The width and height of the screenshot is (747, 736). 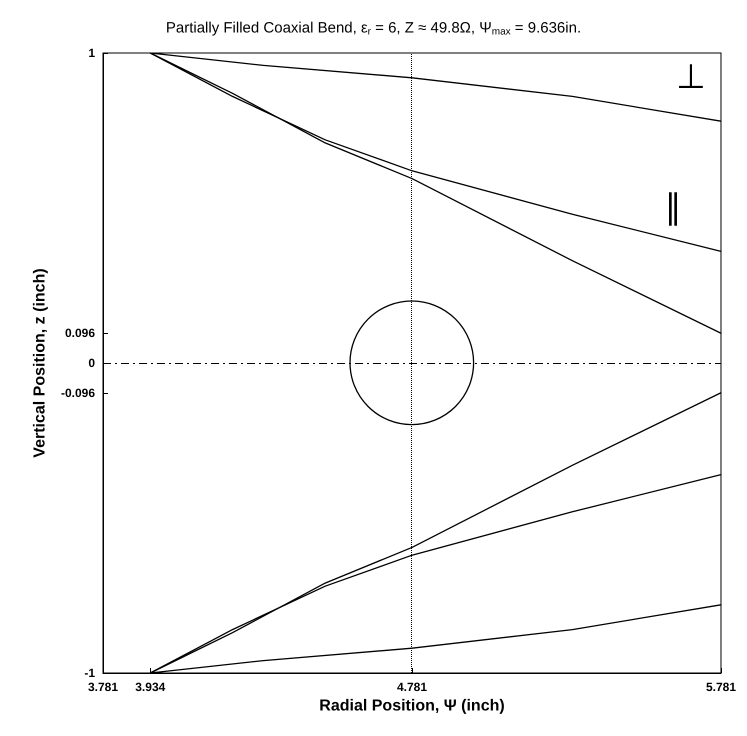 I want to click on y-tick-label: 0.096, so click(x=80, y=333).